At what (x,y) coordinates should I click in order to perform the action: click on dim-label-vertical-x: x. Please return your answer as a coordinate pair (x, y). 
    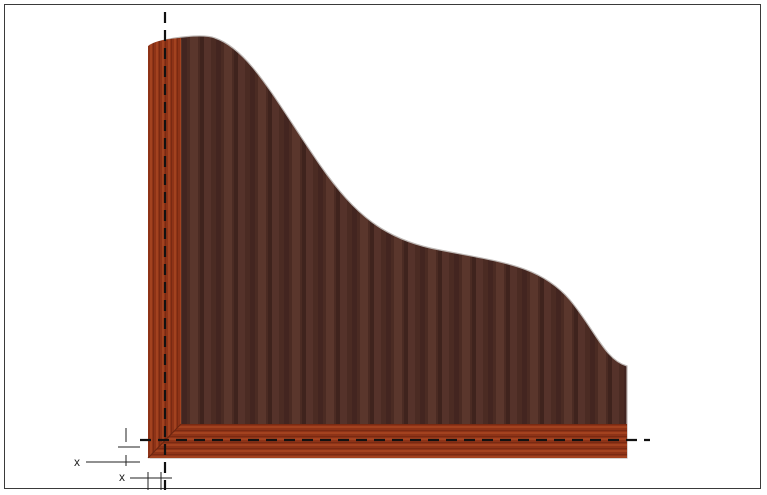
    Looking at the image, I should click on (77, 462).